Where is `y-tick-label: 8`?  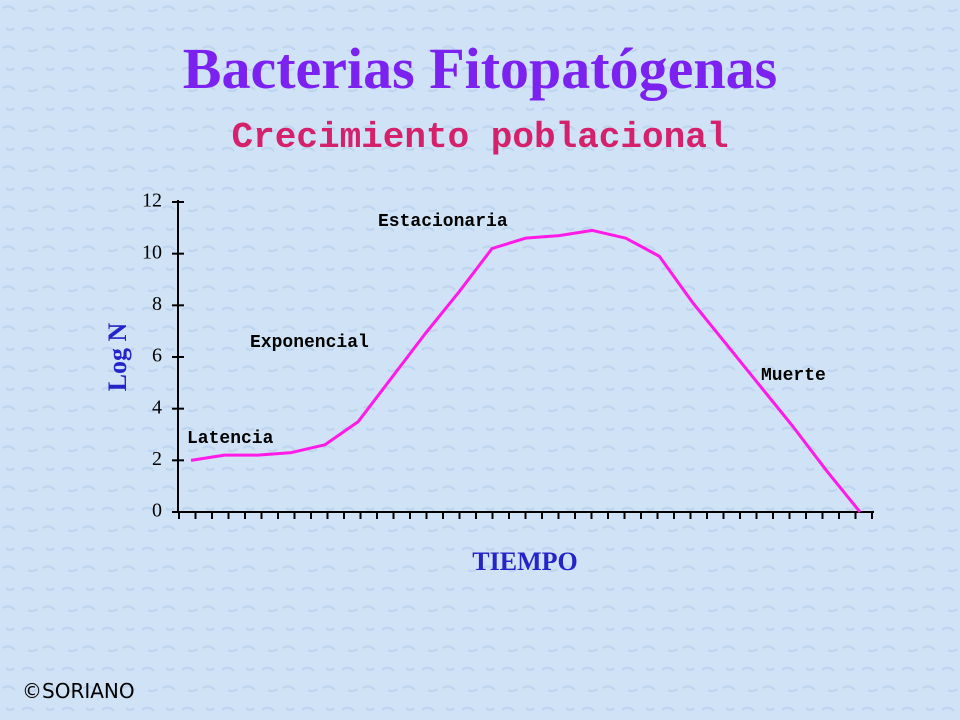 y-tick-label: 8 is located at coordinates (157, 304).